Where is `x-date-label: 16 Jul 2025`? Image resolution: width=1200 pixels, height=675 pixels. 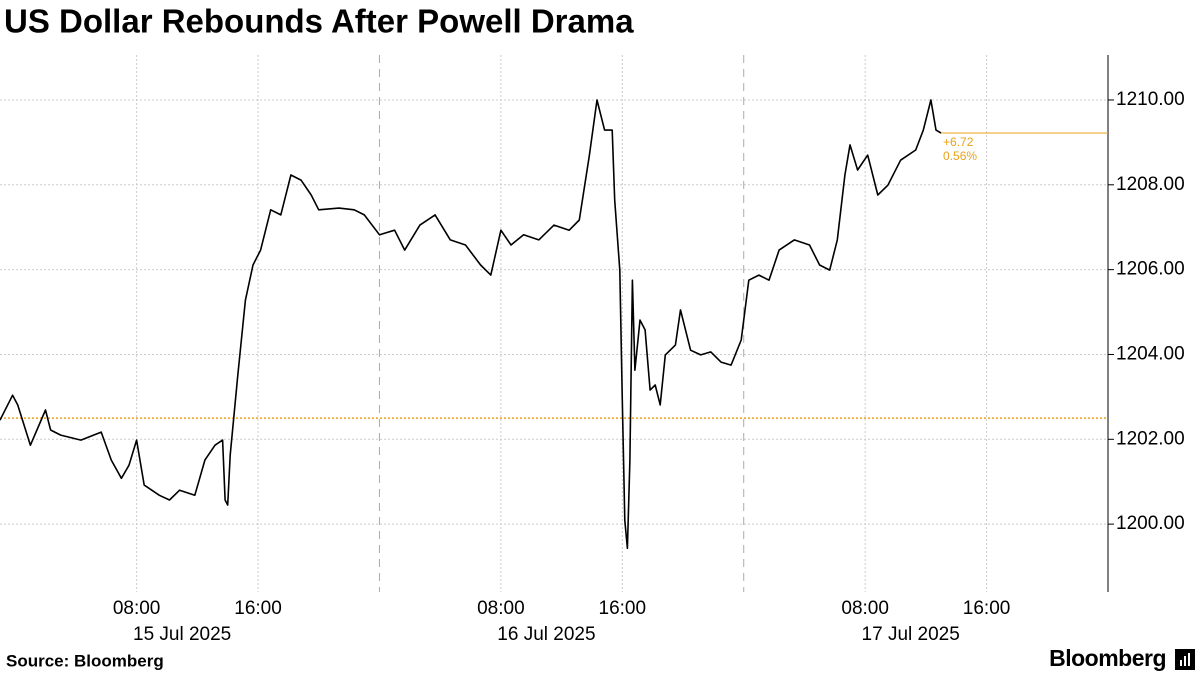
x-date-label: 16 Jul 2025 is located at coordinates (546, 634).